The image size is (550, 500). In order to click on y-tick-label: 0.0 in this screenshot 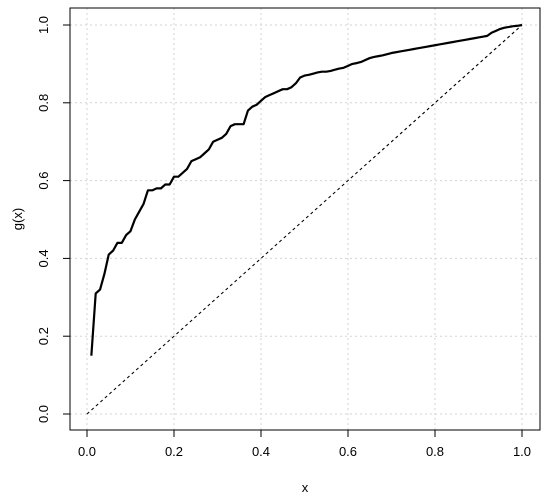, I will do `click(43, 414)`.